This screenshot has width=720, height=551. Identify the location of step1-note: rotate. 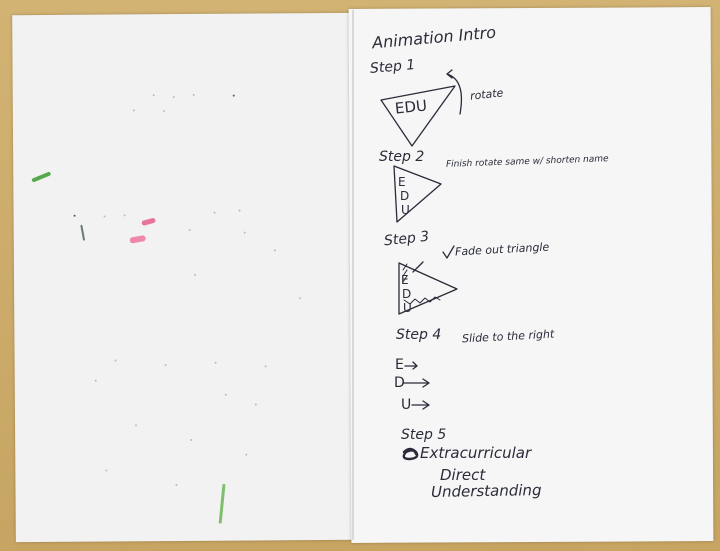
(486, 94).